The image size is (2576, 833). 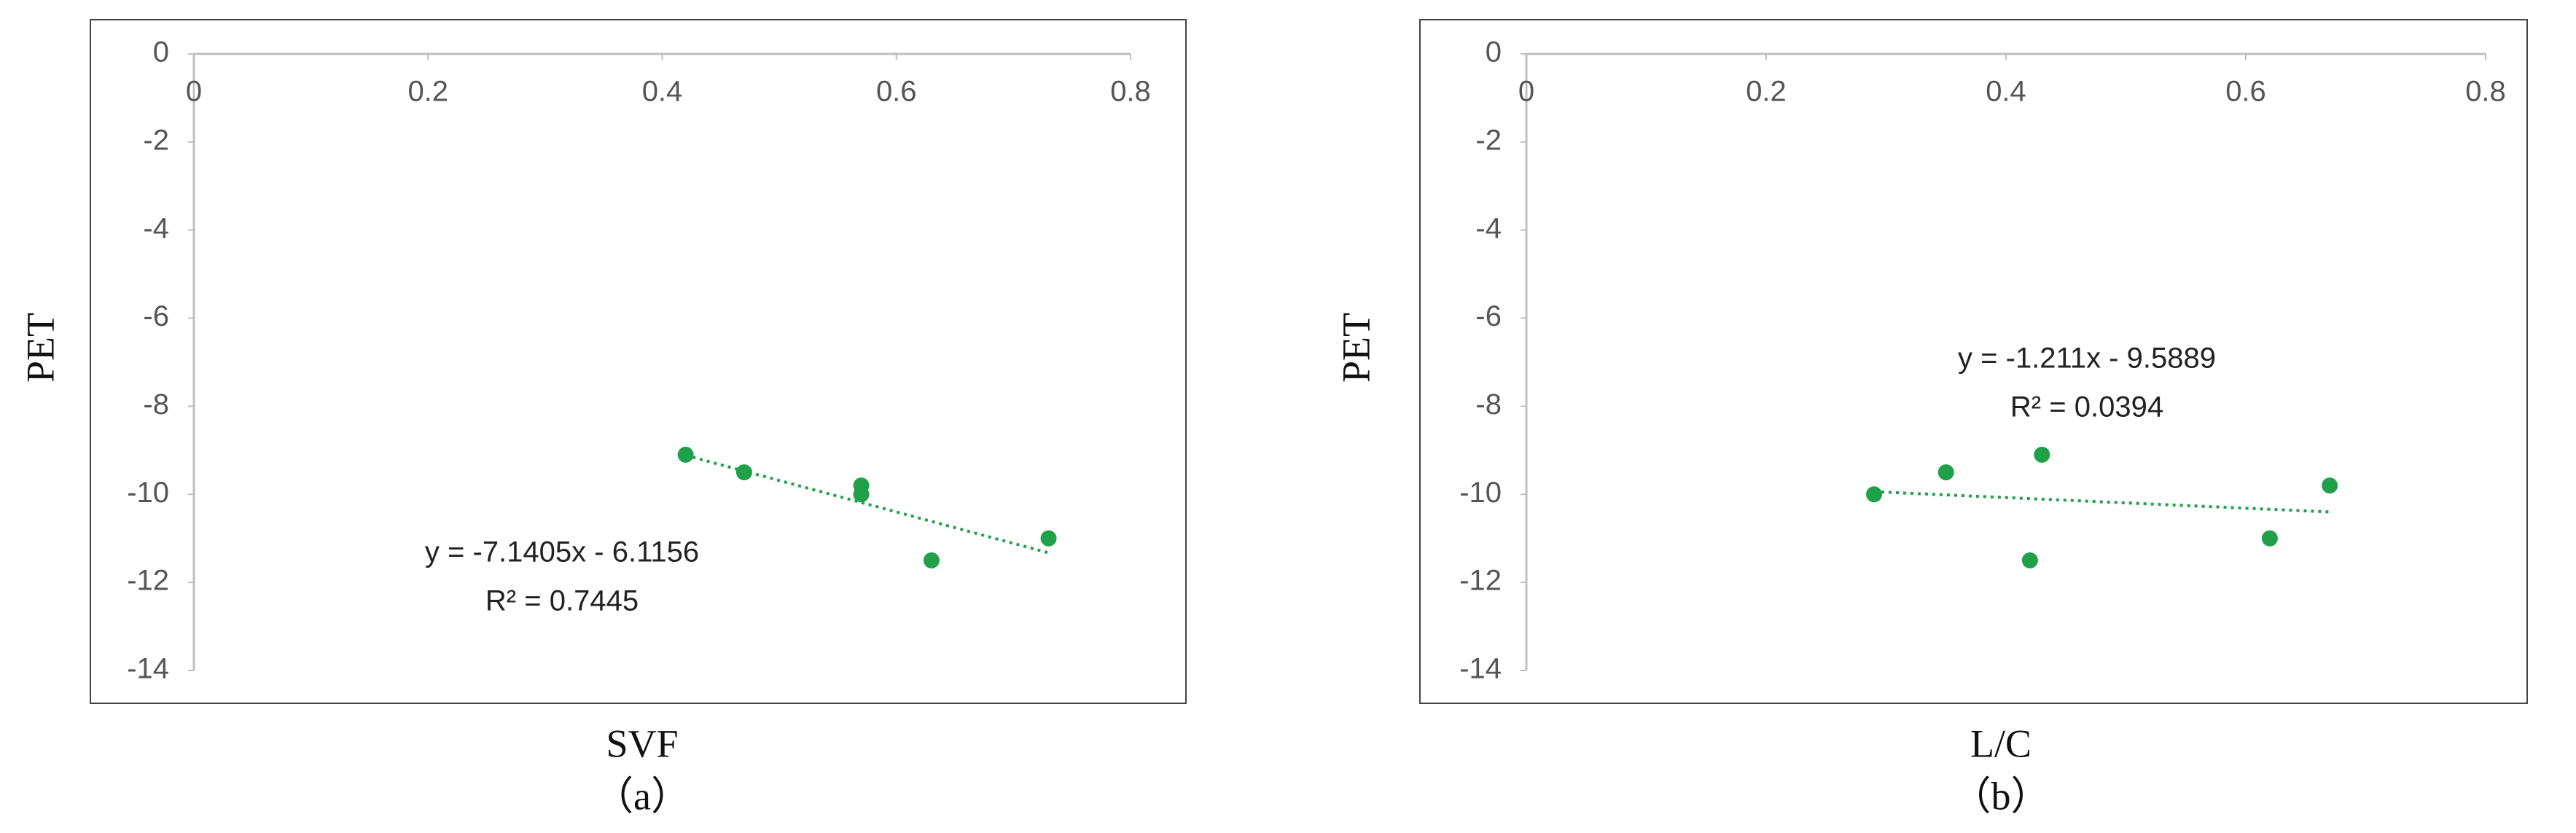 What do you see at coordinates (2086, 407) in the screenshot?
I see `r-squared: R² = 0.0394` at bounding box center [2086, 407].